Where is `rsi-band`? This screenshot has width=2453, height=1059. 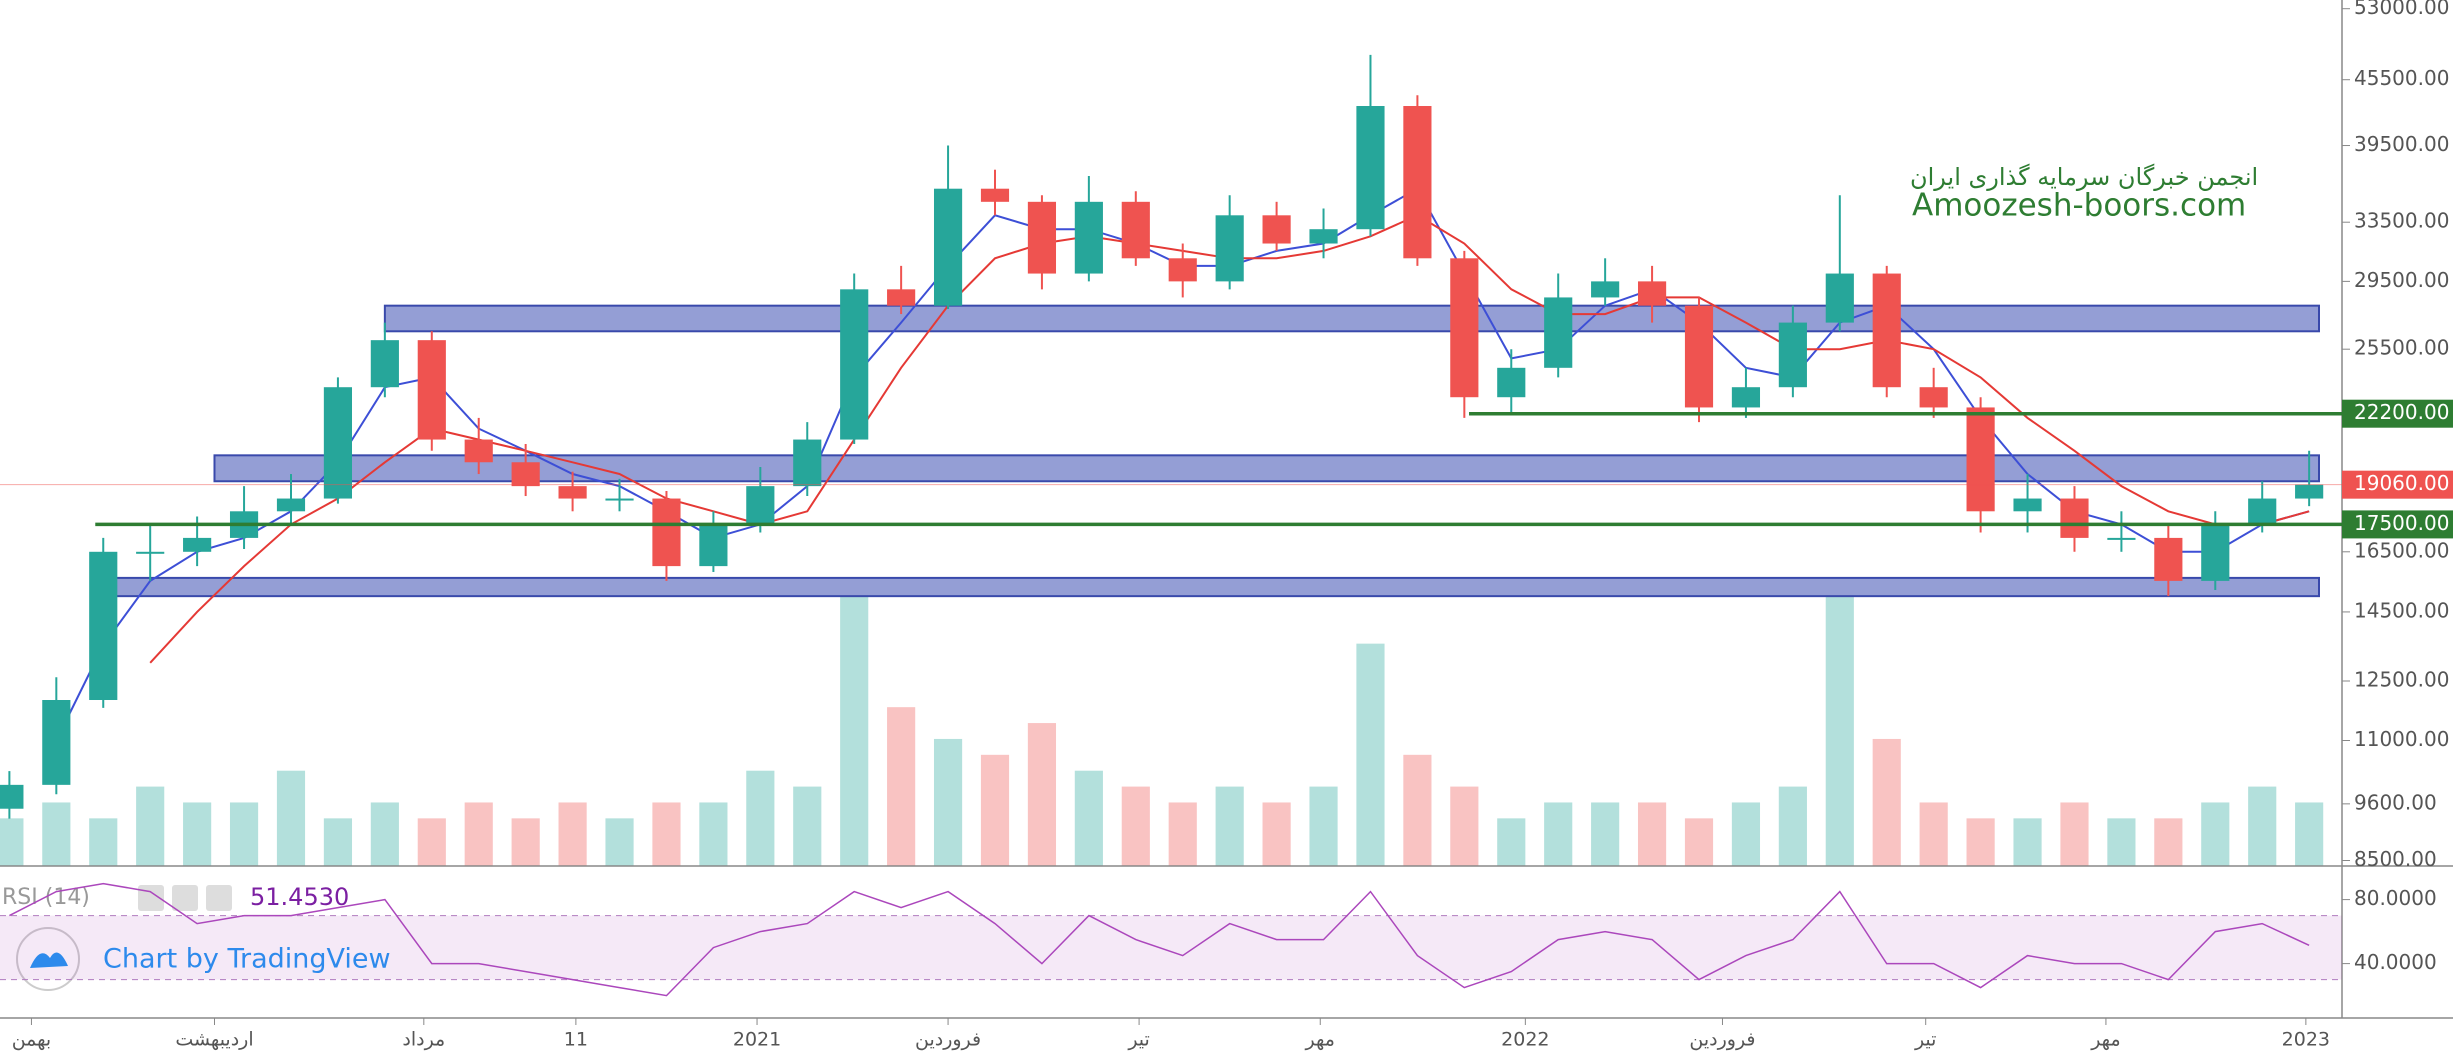
rsi-band is located at coordinates (1171, 947).